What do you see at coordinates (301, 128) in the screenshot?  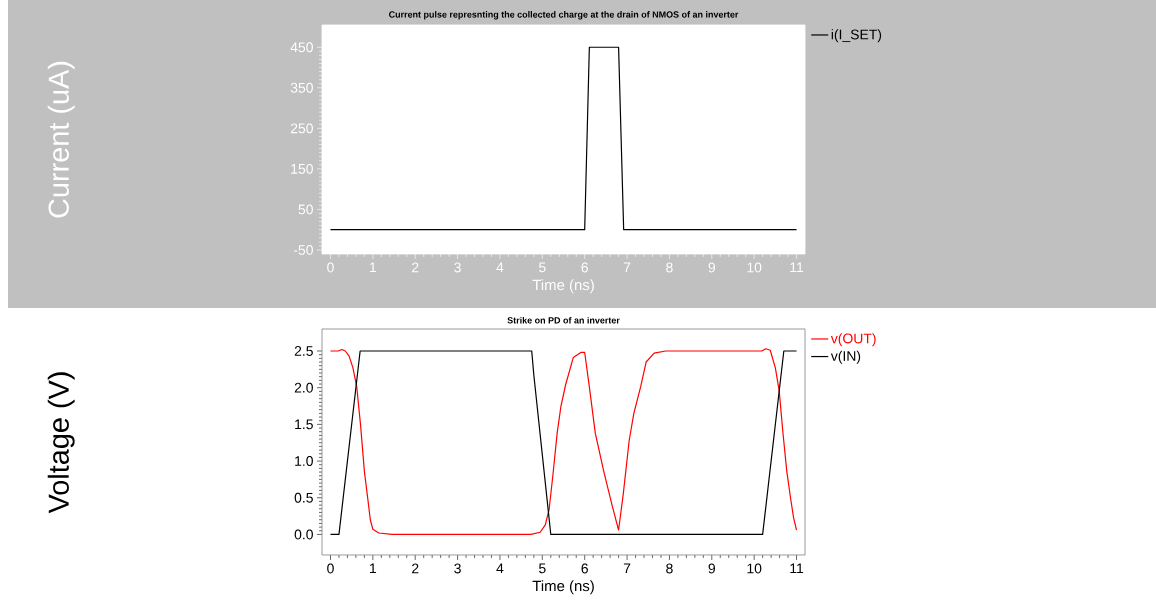 I see `y-tick-label: 250` at bounding box center [301, 128].